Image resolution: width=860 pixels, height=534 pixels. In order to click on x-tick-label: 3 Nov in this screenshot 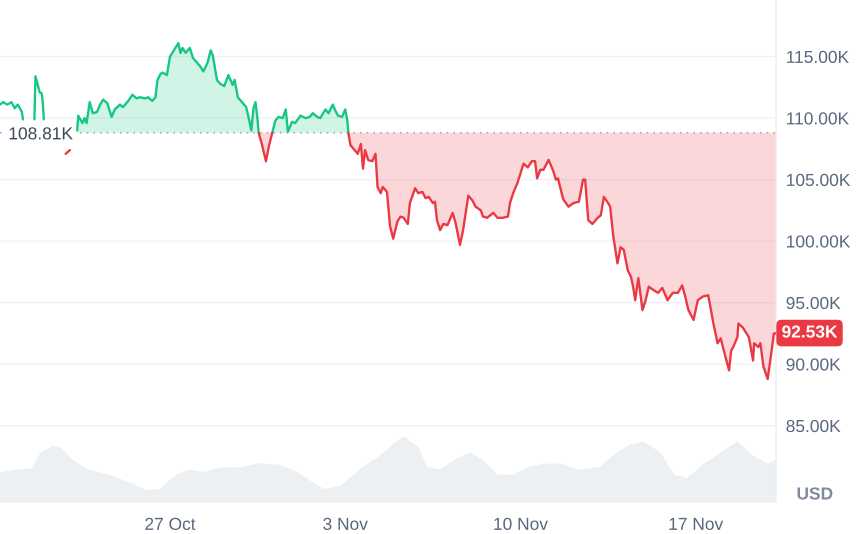, I will do `click(345, 524)`.